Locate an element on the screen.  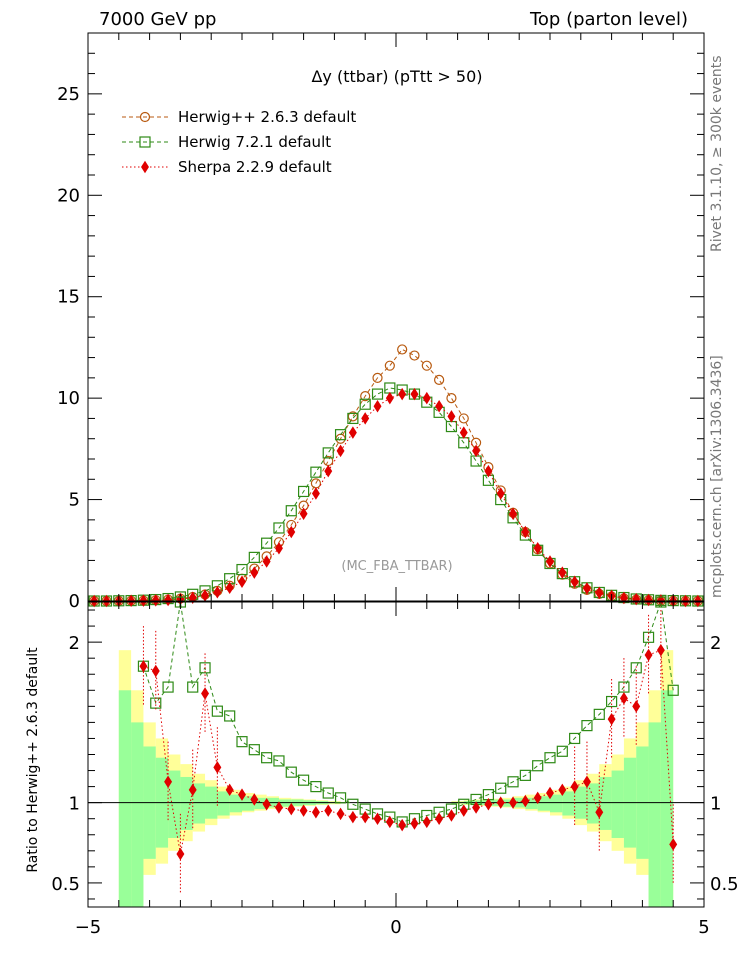
y-tick-label: 10 is located at coordinates (68, 398).